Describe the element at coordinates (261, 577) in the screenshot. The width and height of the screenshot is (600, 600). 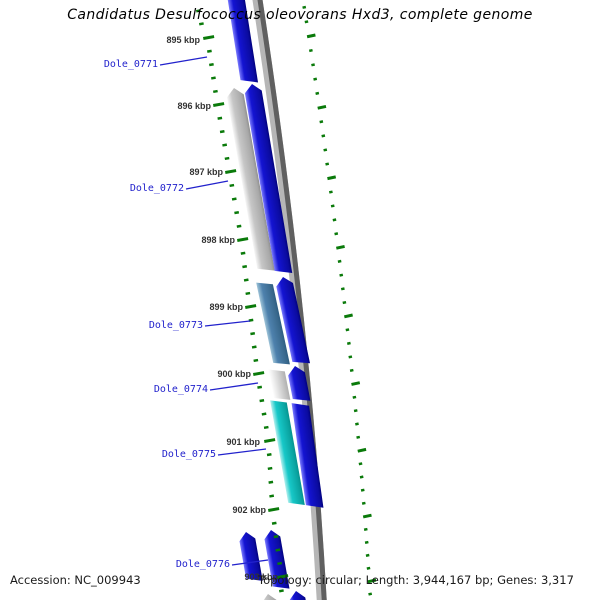
I see `ruler-label-903: 903 kbp` at that location.